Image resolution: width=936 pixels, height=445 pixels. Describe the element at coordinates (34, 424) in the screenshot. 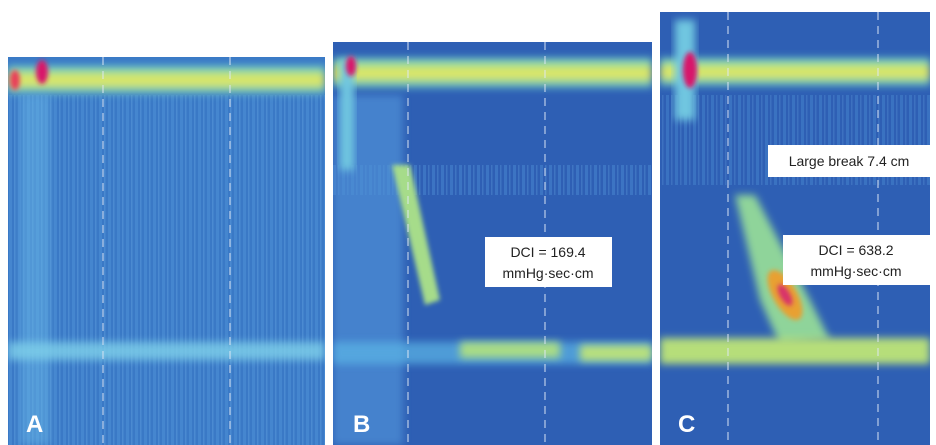

I see `panel-label: A` at that location.